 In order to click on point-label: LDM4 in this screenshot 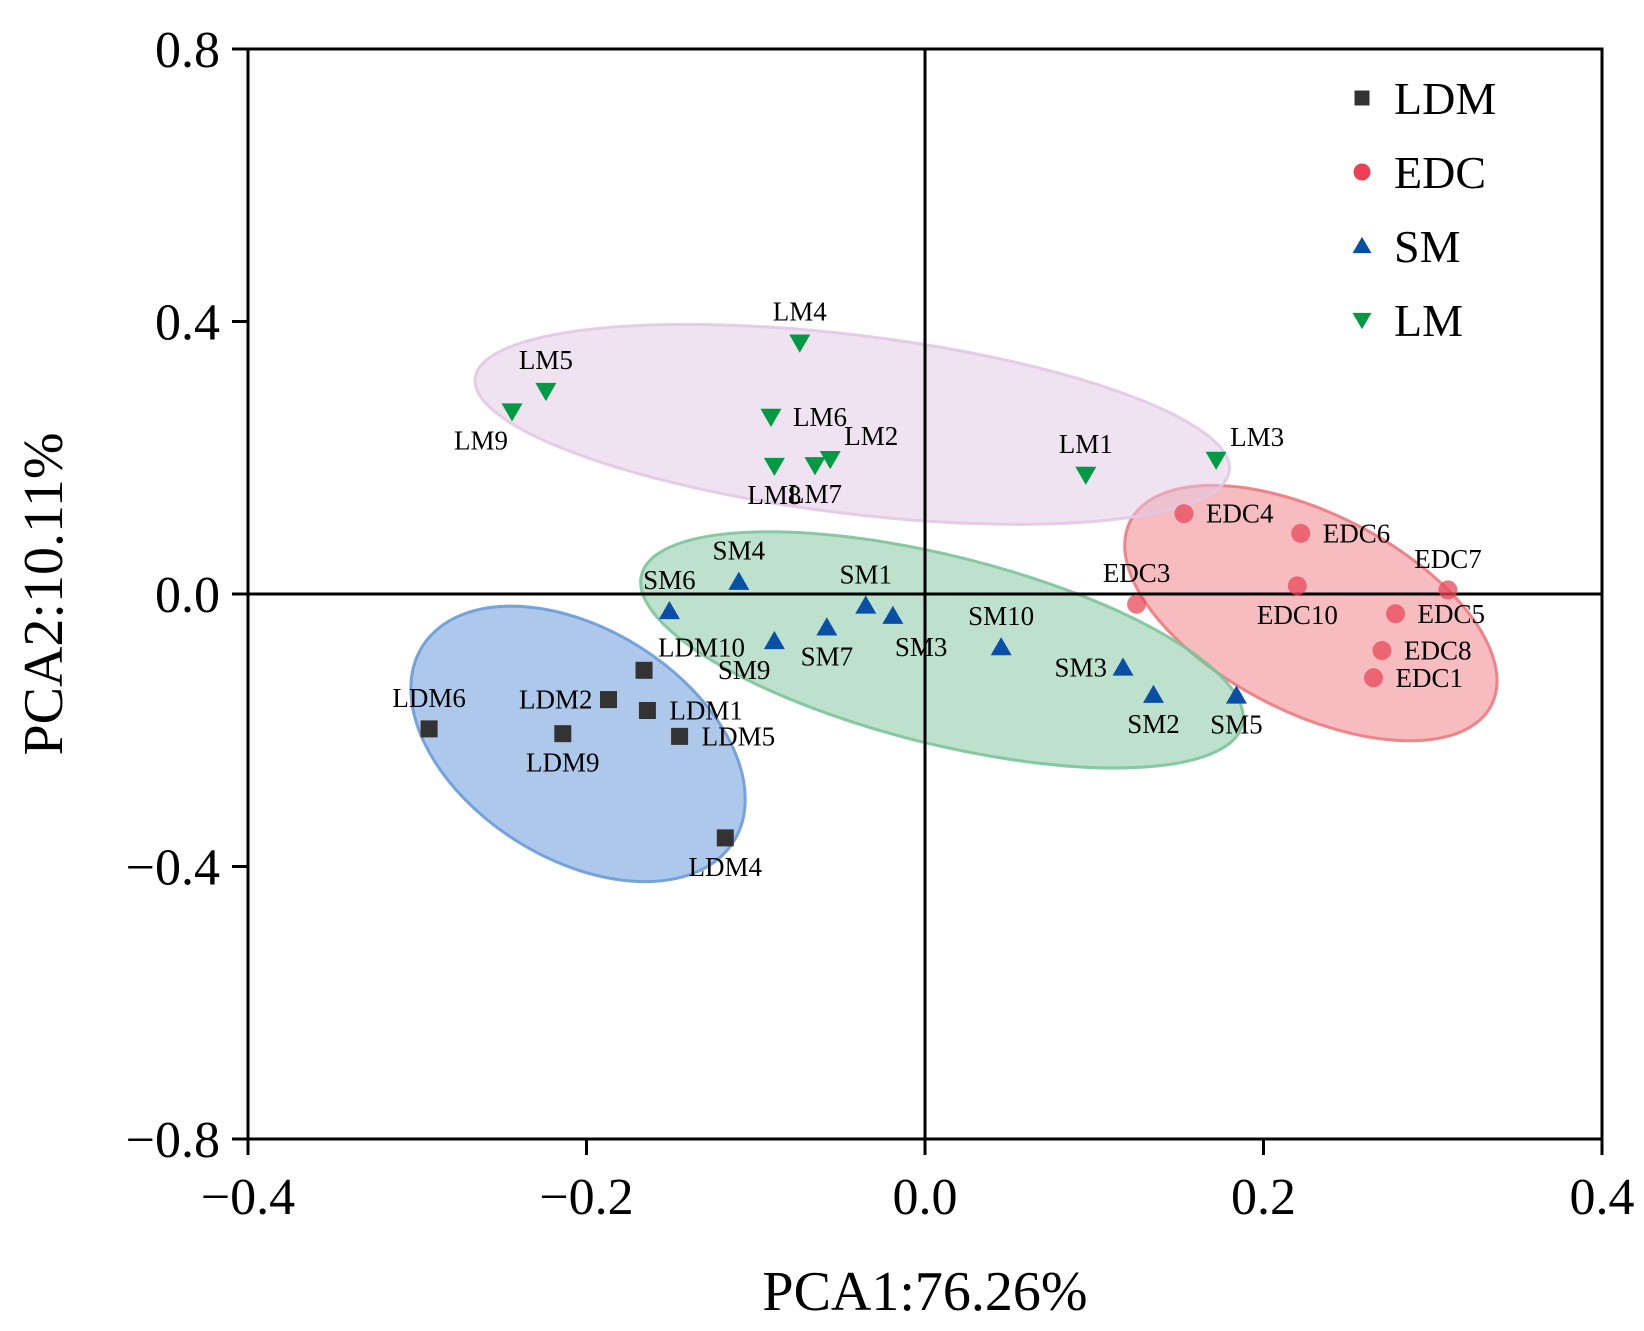, I will do `click(726, 867)`.